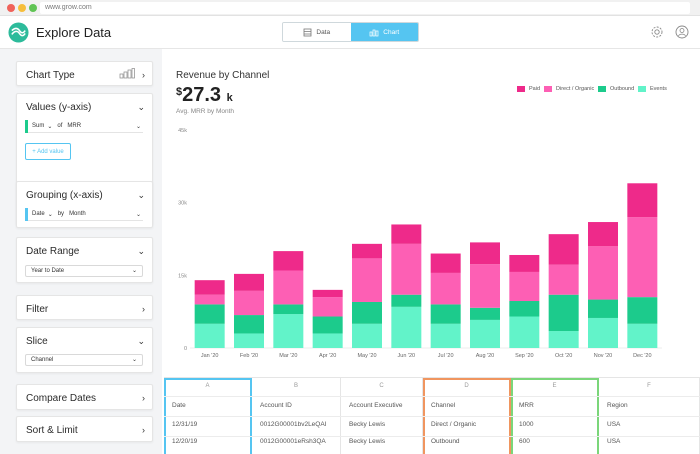  What do you see at coordinates (528, 89) in the screenshot?
I see `legend-item: Paid` at bounding box center [528, 89].